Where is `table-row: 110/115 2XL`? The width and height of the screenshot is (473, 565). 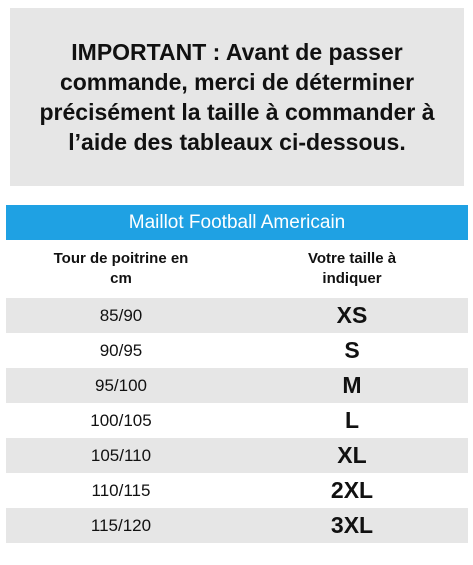
table-row: 110/115 2XL is located at coordinates (237, 490).